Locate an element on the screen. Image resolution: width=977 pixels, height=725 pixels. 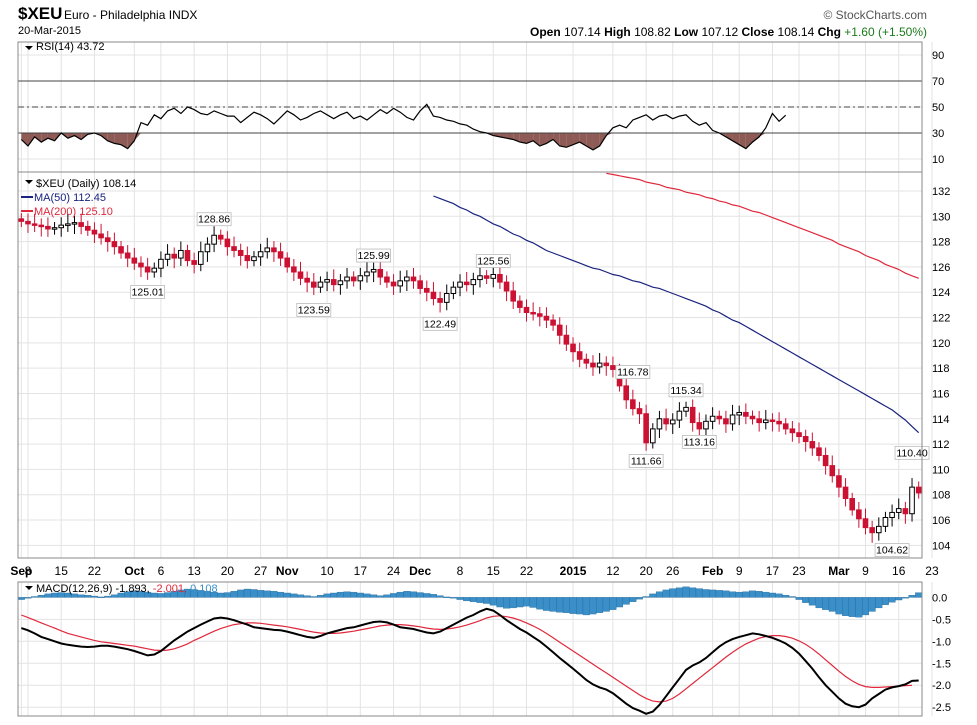
close-value: 108.14 is located at coordinates (796, 32).